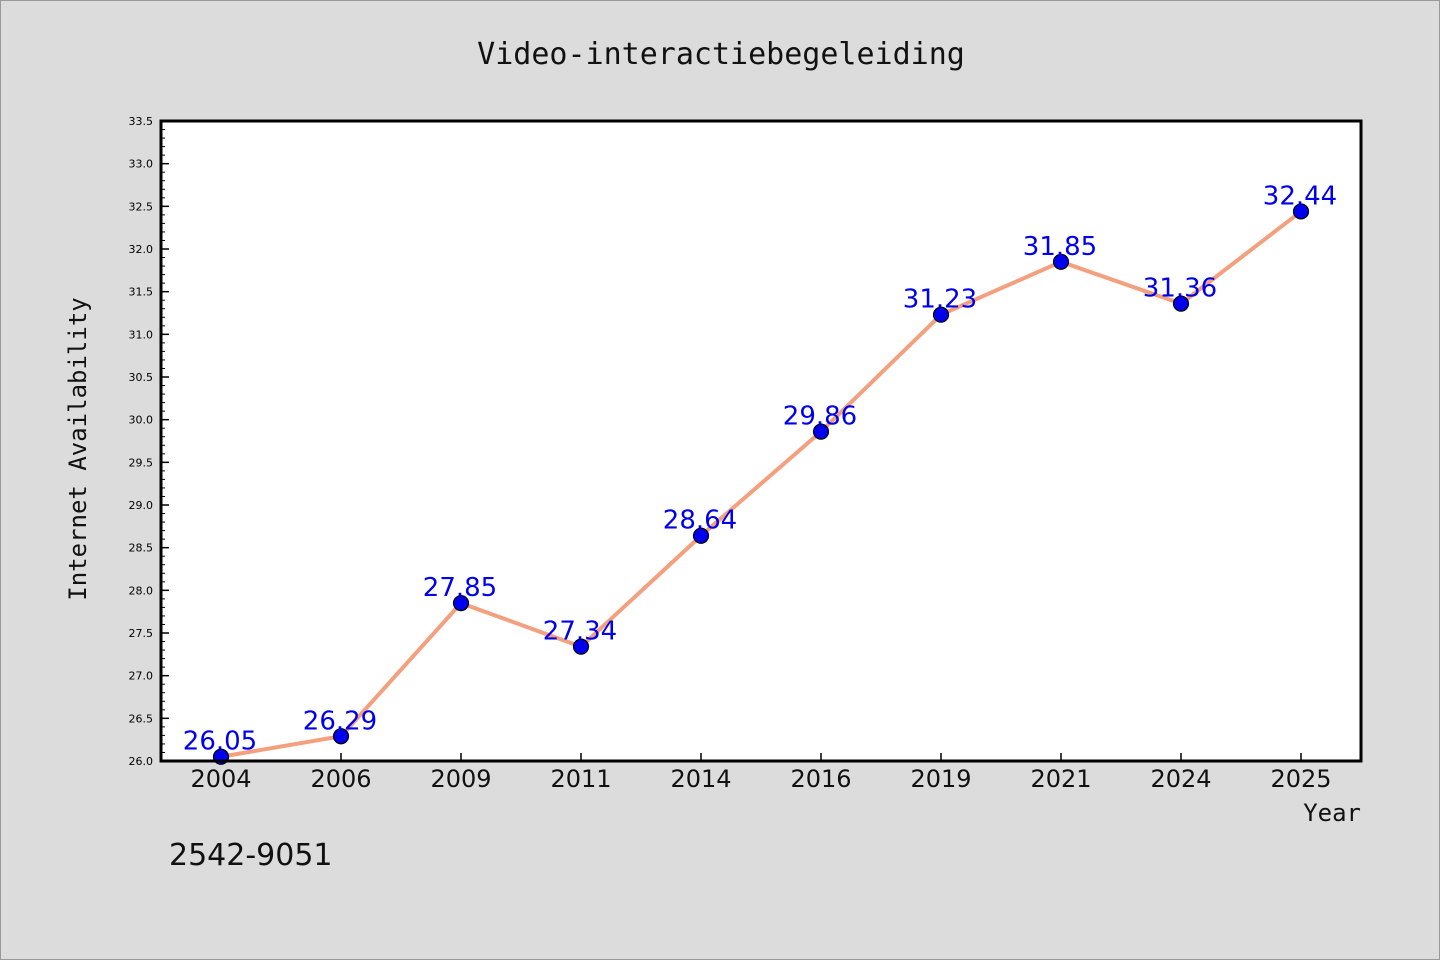 This screenshot has height=960, width=1440. Describe the element at coordinates (141, 718) in the screenshot. I see `y-tick-label: 26.5` at that location.